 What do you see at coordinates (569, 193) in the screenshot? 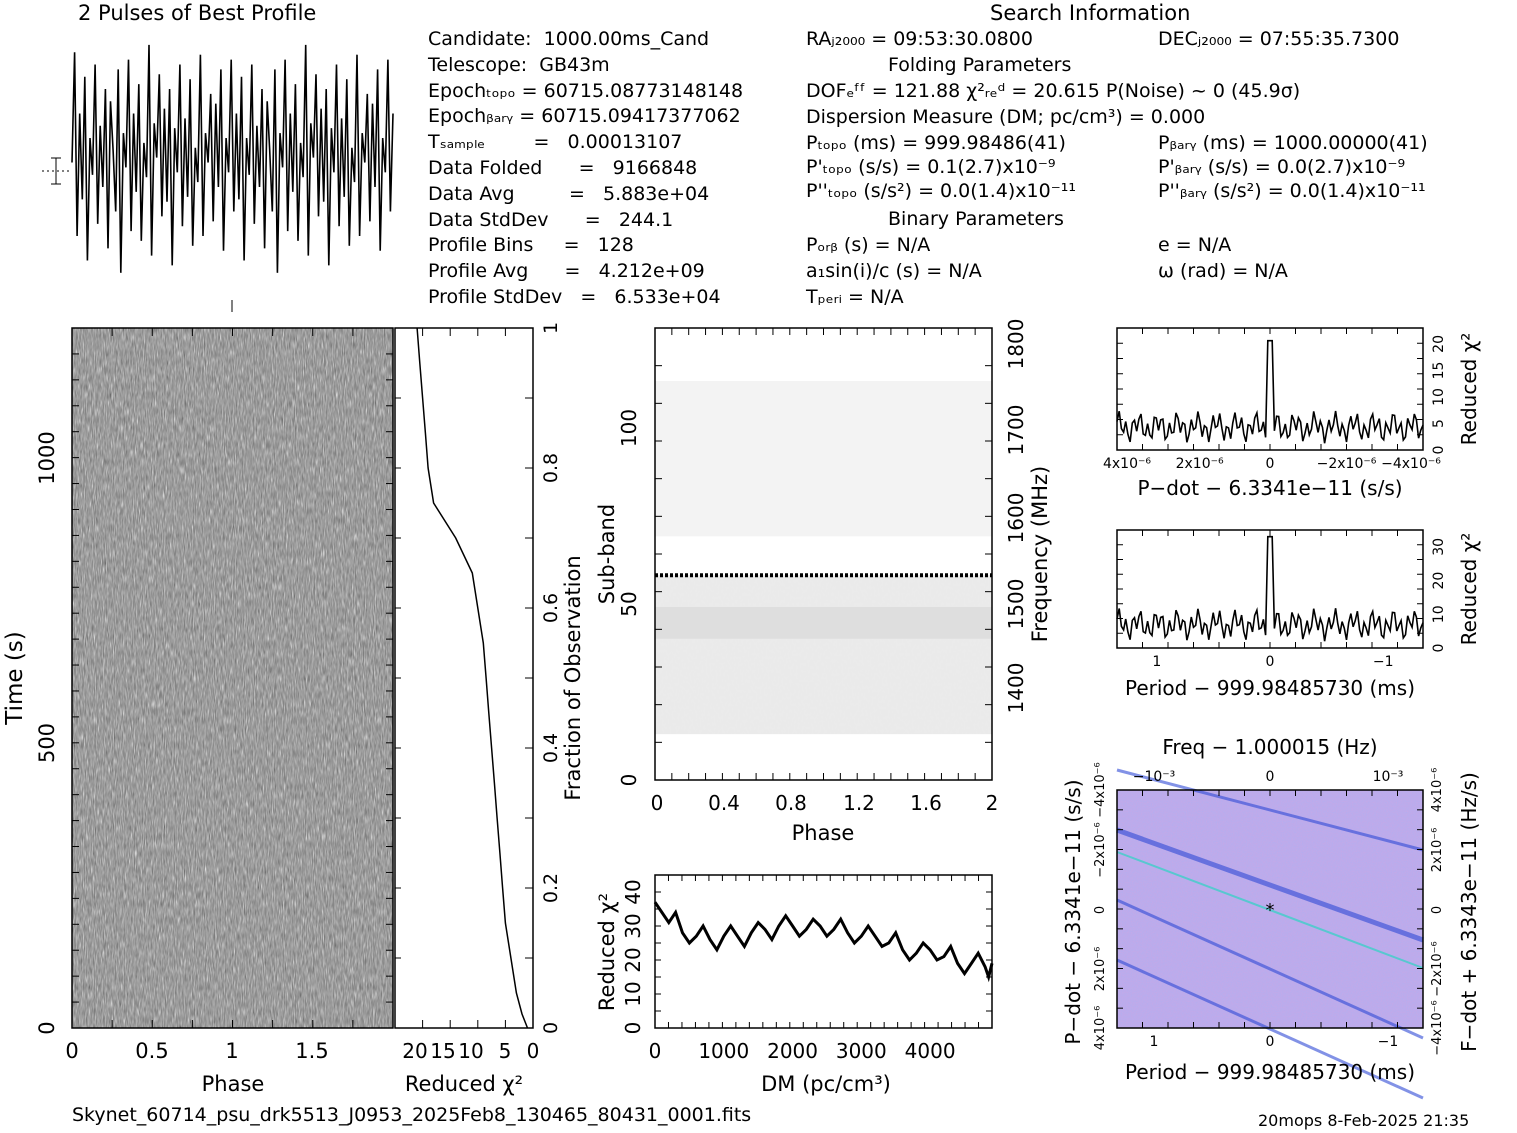
I see `info-left-line: Data Avg = 5.883e+04` at bounding box center [569, 193].